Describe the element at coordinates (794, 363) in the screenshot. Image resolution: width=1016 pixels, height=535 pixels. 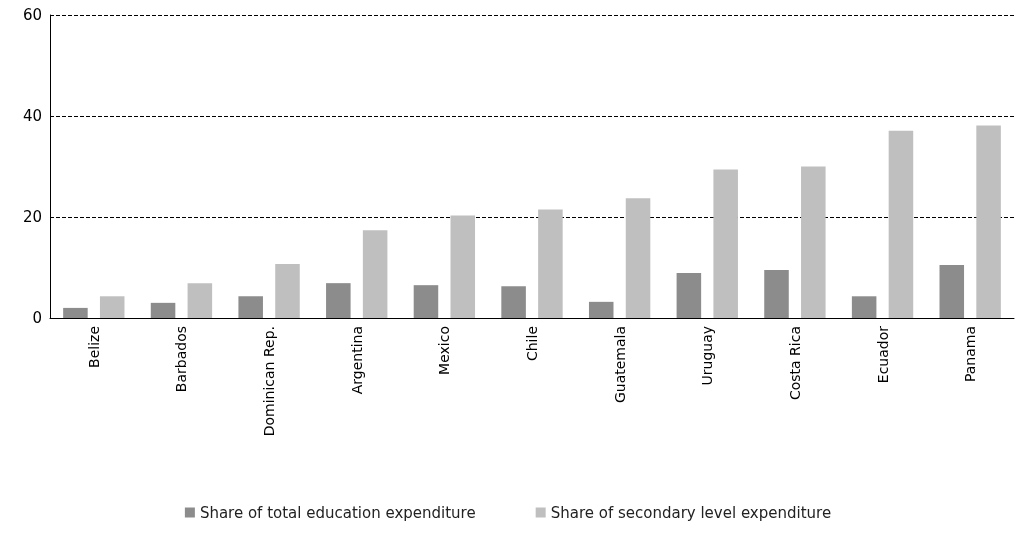
I see `x-tick-label: Costa Rica` at that location.